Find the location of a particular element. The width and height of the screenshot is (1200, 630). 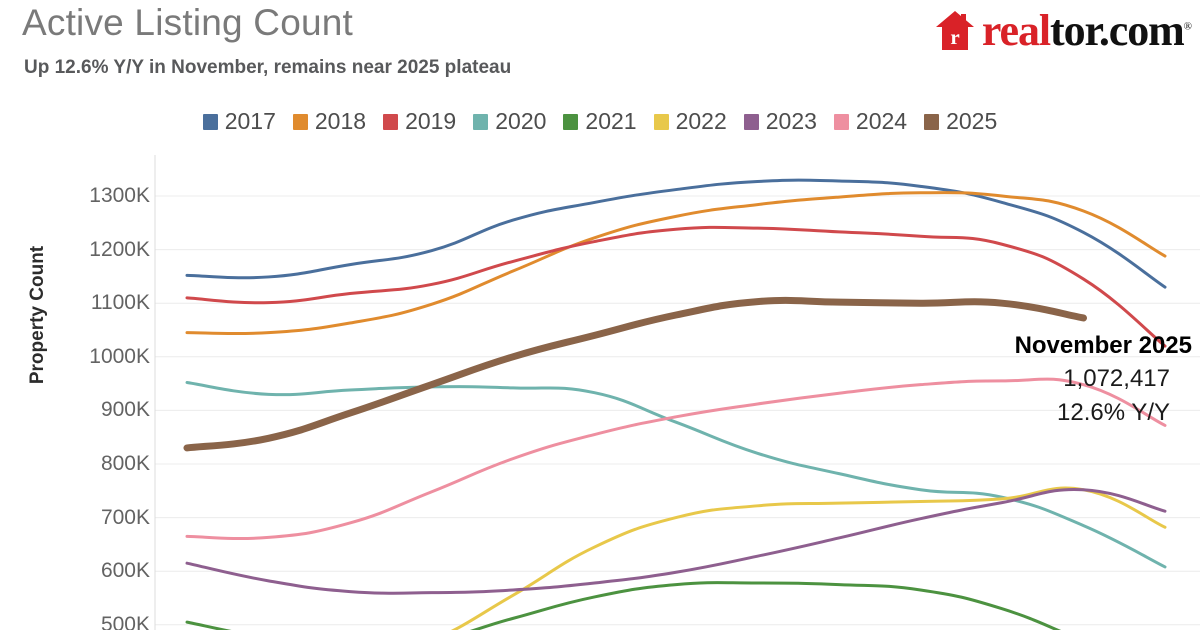

annotation-title: November 2025 is located at coordinates (1103, 345).